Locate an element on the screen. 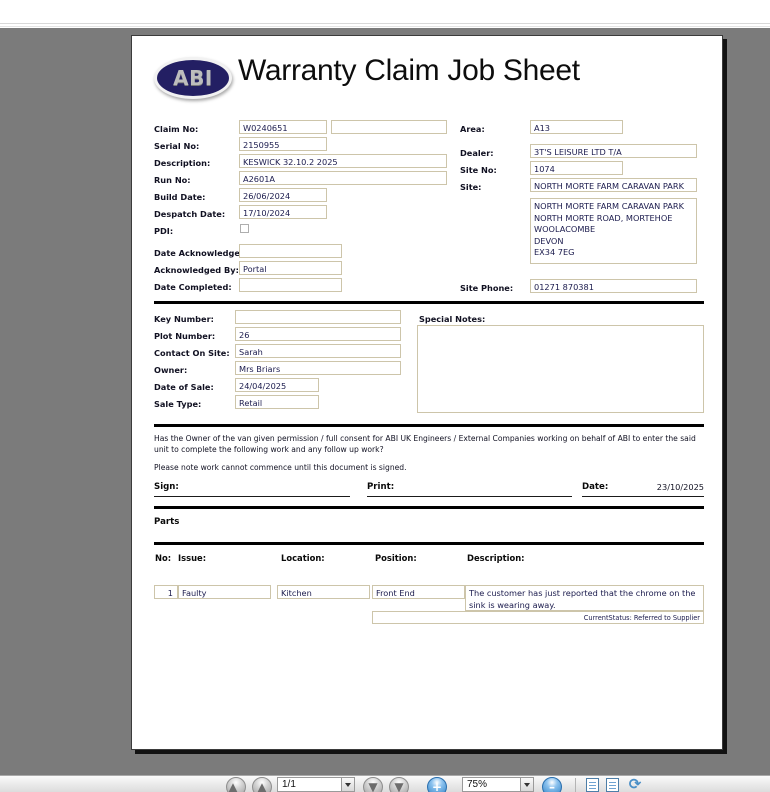 Image resolution: width=770 pixels, height=792 pixels. field-description: KESWICK 32.10.2 2025 is located at coordinates (343, 161).